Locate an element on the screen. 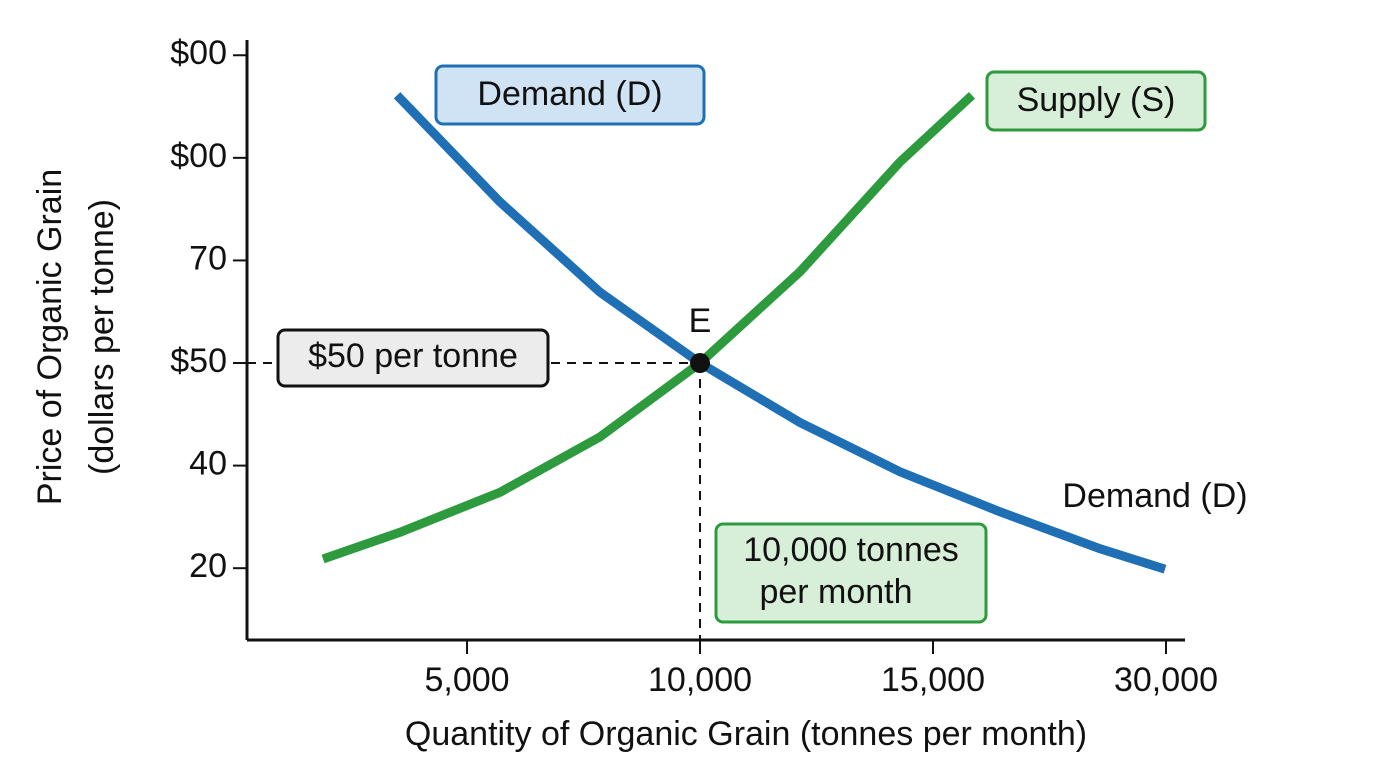  y-axis-title: (dollars per tonne) is located at coordinates (102, 337).